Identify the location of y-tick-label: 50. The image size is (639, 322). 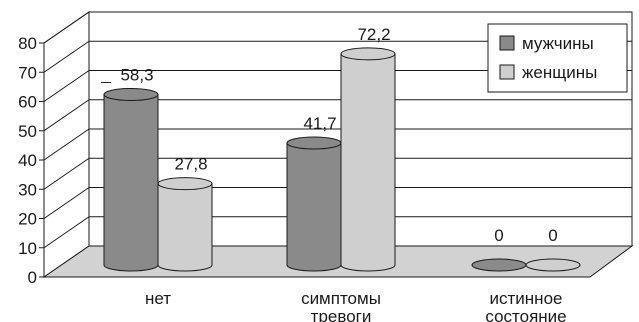
(27, 131).